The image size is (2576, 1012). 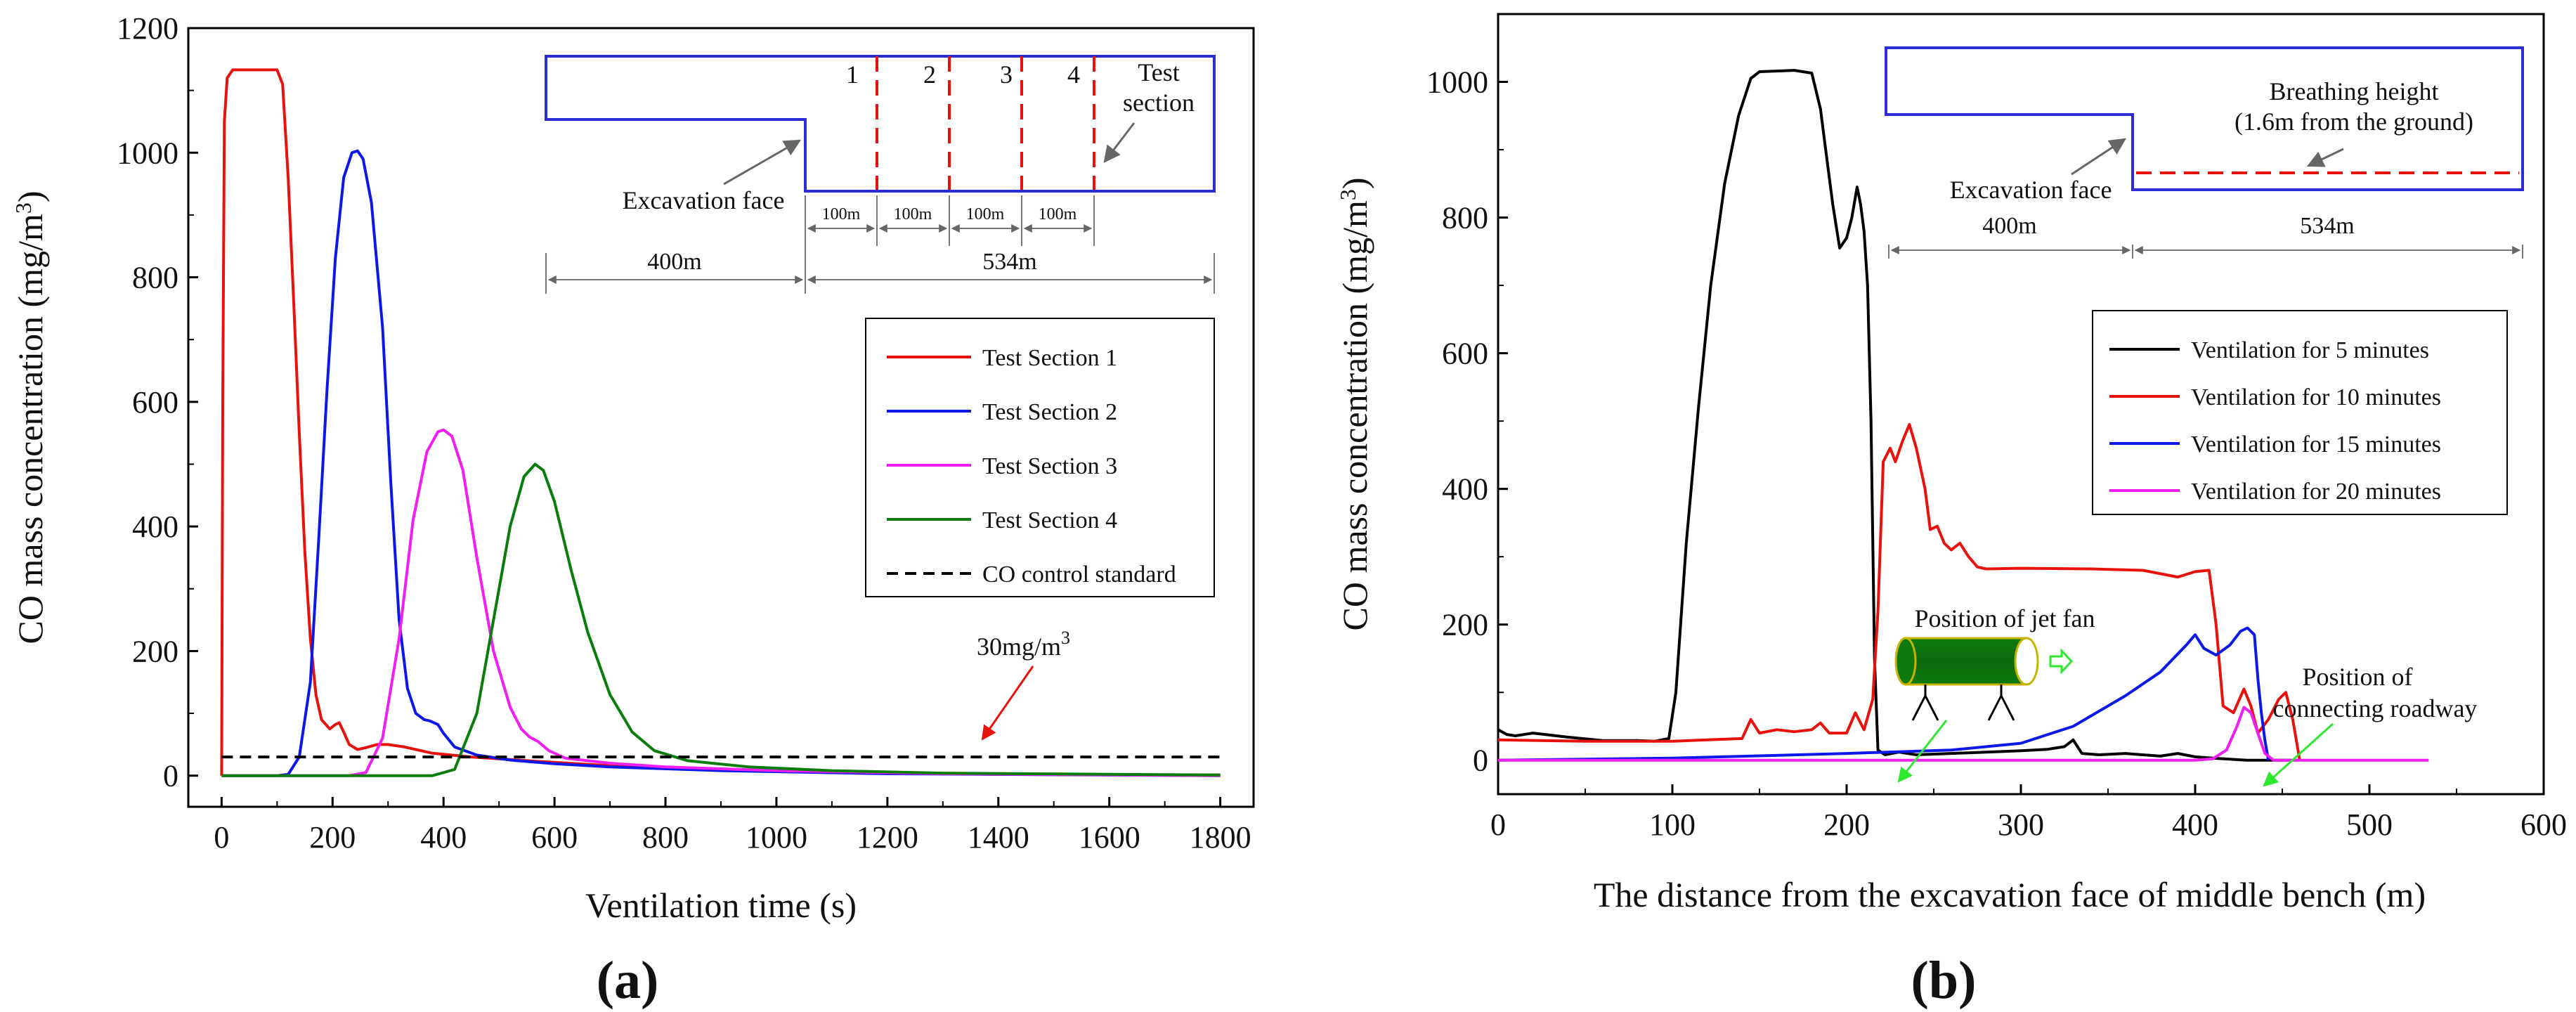 What do you see at coordinates (2310, 350) in the screenshot?
I see `legend-label: Ventilation for 5 minutes` at bounding box center [2310, 350].